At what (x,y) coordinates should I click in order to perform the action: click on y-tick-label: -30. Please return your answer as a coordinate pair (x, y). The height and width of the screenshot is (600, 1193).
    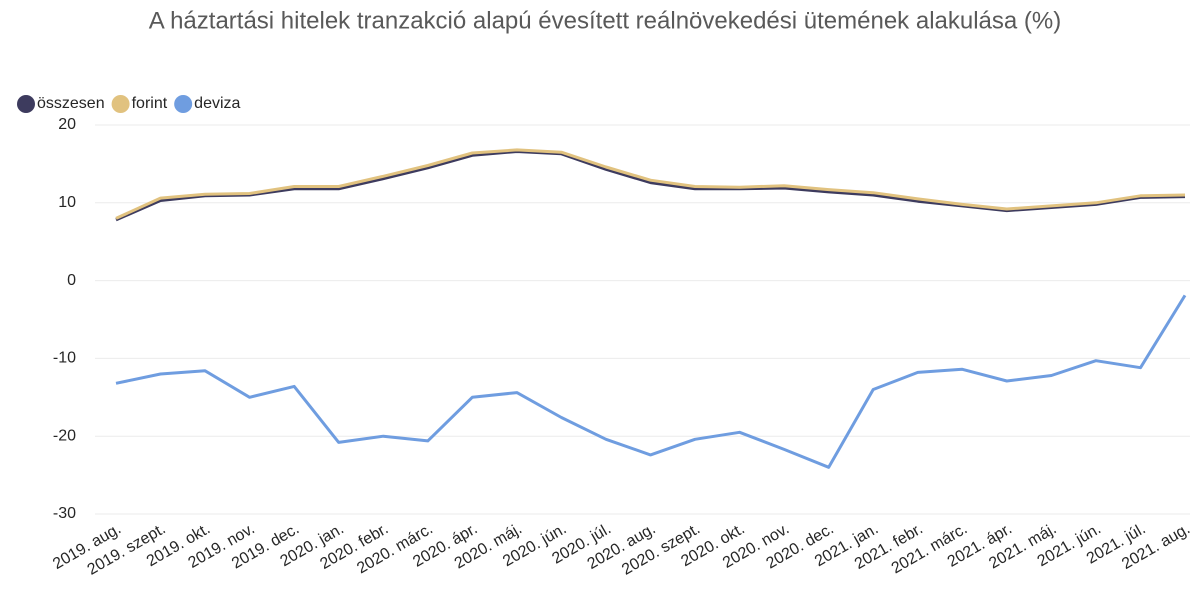
    Looking at the image, I should click on (64, 513).